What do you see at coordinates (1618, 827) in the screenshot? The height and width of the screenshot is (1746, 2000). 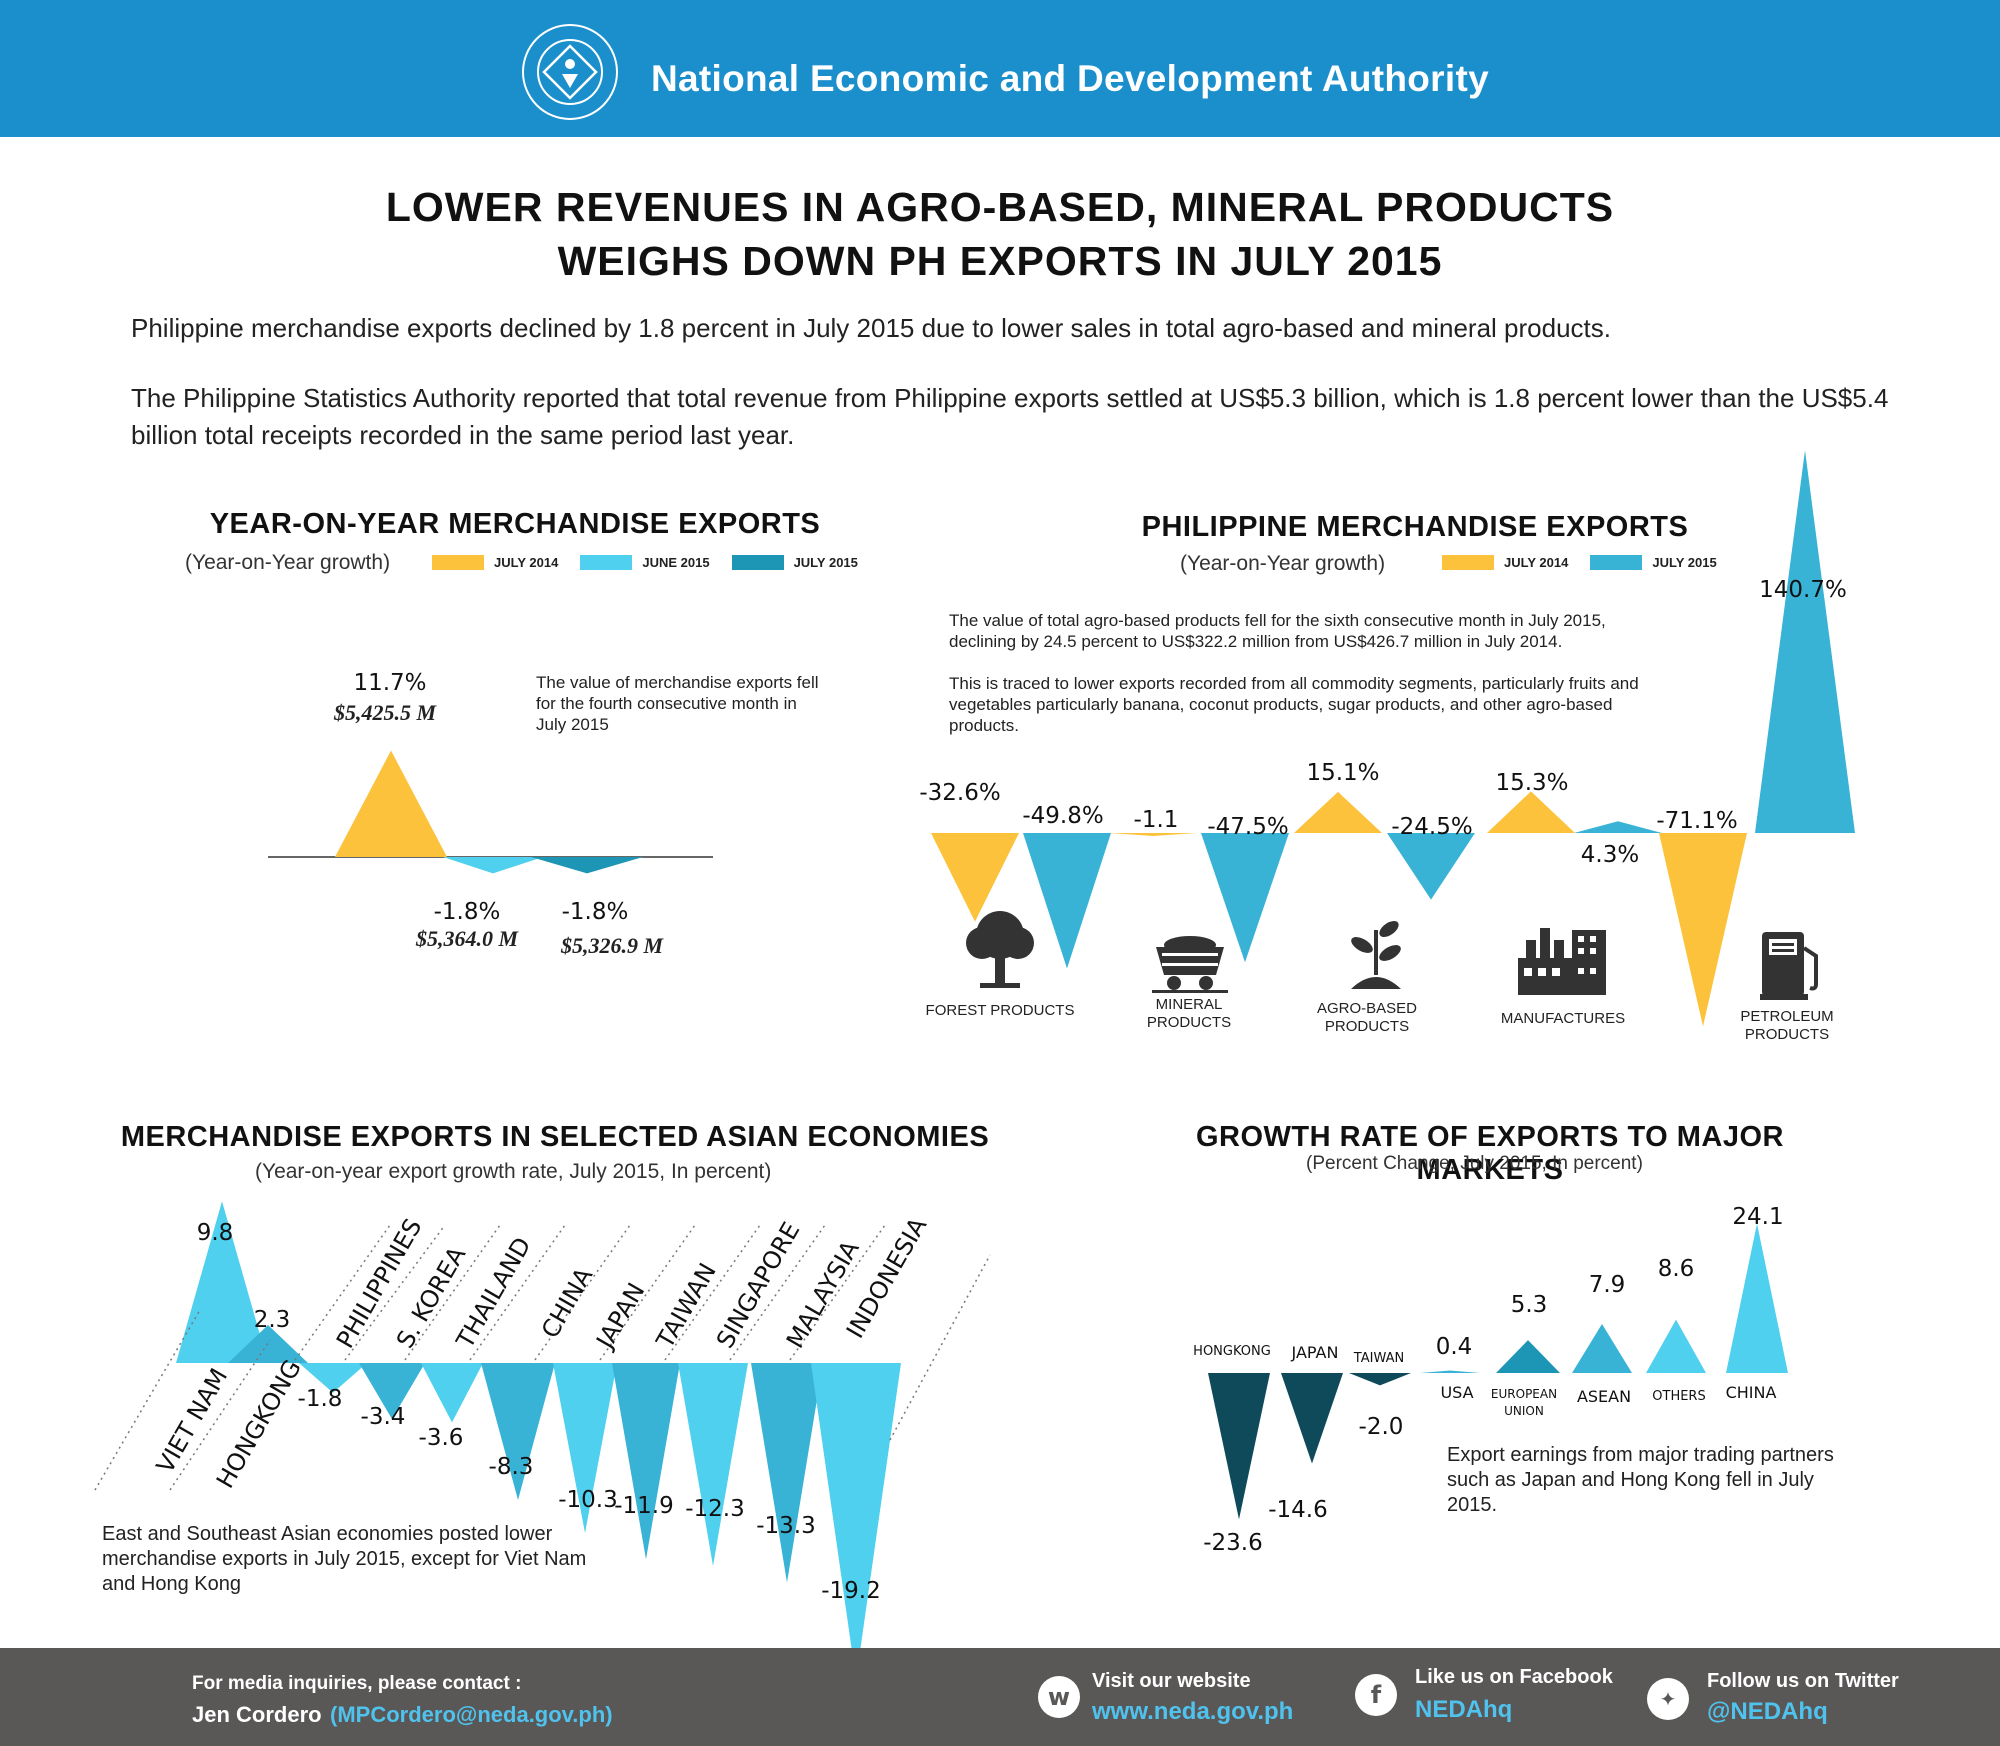 I see `ph-bar-manufactures-july-2015` at bounding box center [1618, 827].